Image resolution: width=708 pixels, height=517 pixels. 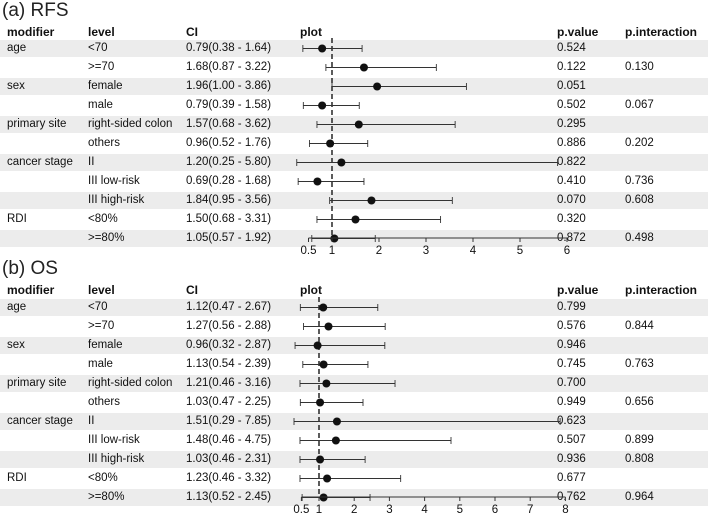 I want to click on cell-pvalue: 0.410, so click(x=571, y=181).